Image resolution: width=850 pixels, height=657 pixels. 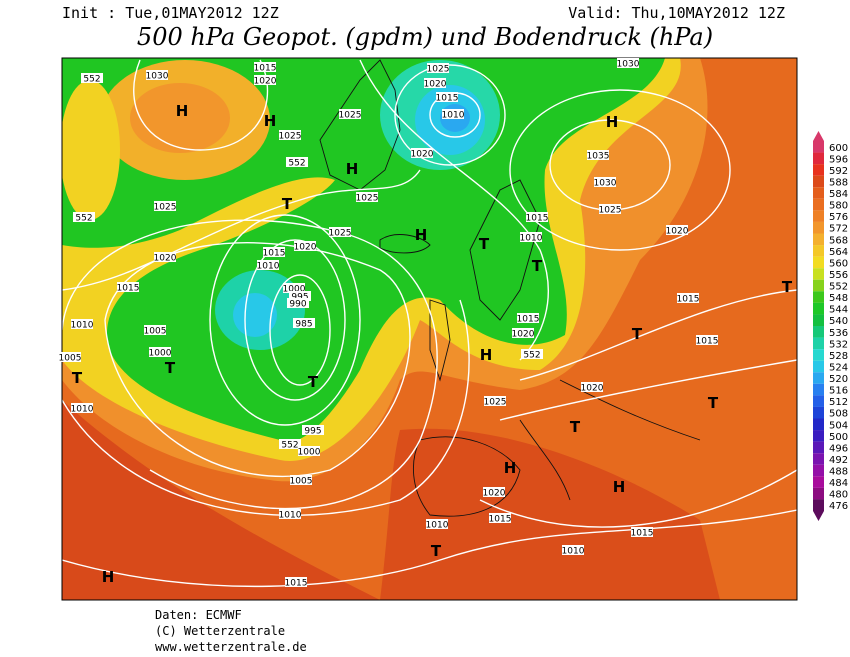 I want to click on colorbar-label: 480, so click(x=838, y=495).